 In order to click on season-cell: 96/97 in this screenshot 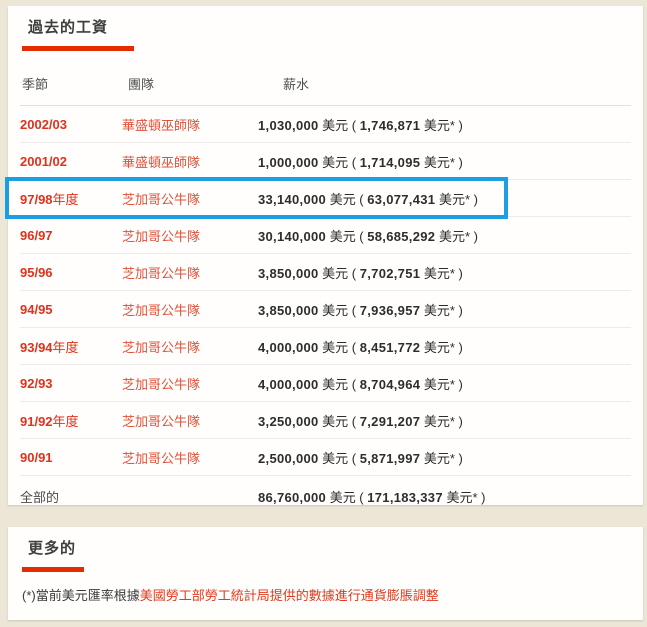, I will do `click(71, 235)`.